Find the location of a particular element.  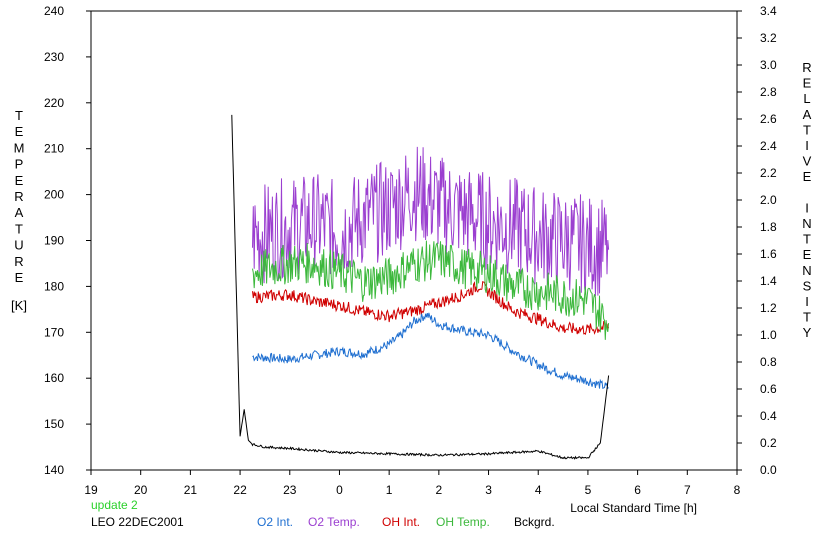

y-left-tick-label: 190 is located at coordinates (54, 241).